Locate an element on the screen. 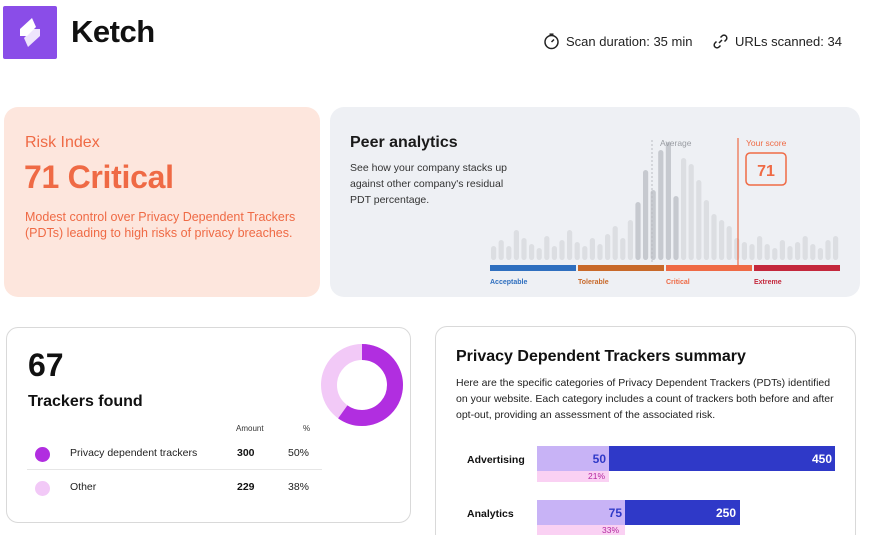  risk-scale: Acceptable Tolerable Critical Extreme is located at coordinates (665, 275).